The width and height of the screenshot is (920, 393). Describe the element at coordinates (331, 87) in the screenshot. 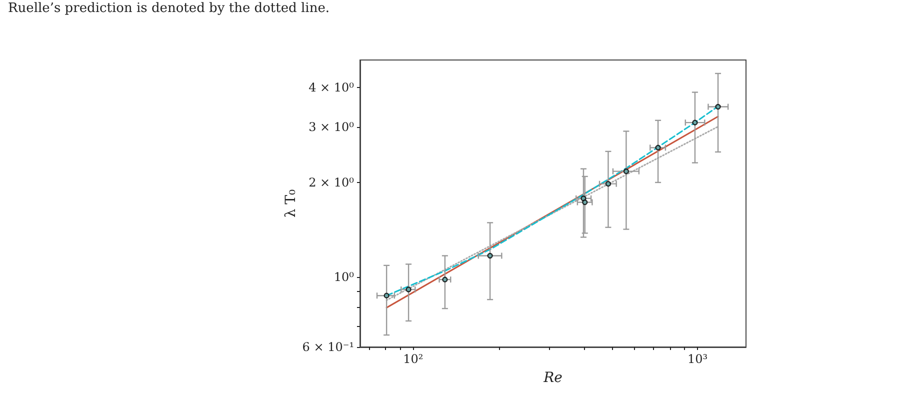

I see `y-tick-label: 4 × 10⁰` at that location.